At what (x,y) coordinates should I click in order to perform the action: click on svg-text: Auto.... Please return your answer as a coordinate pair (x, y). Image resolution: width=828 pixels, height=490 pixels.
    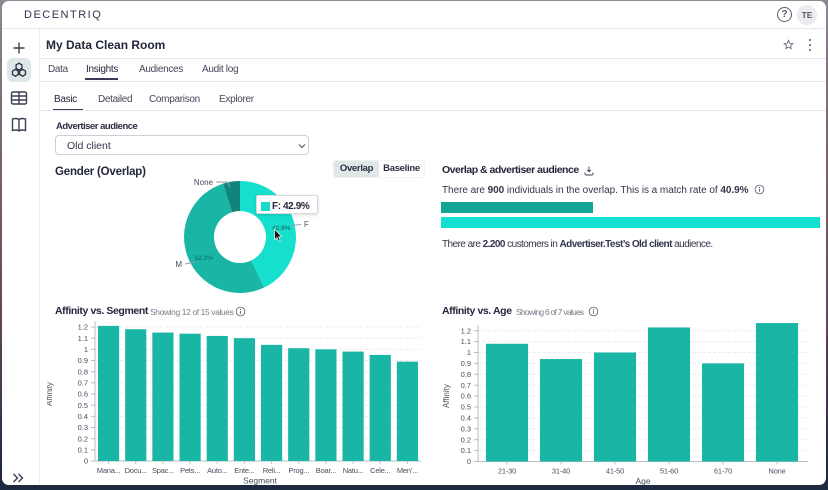
    Looking at the image, I should click on (217, 470).